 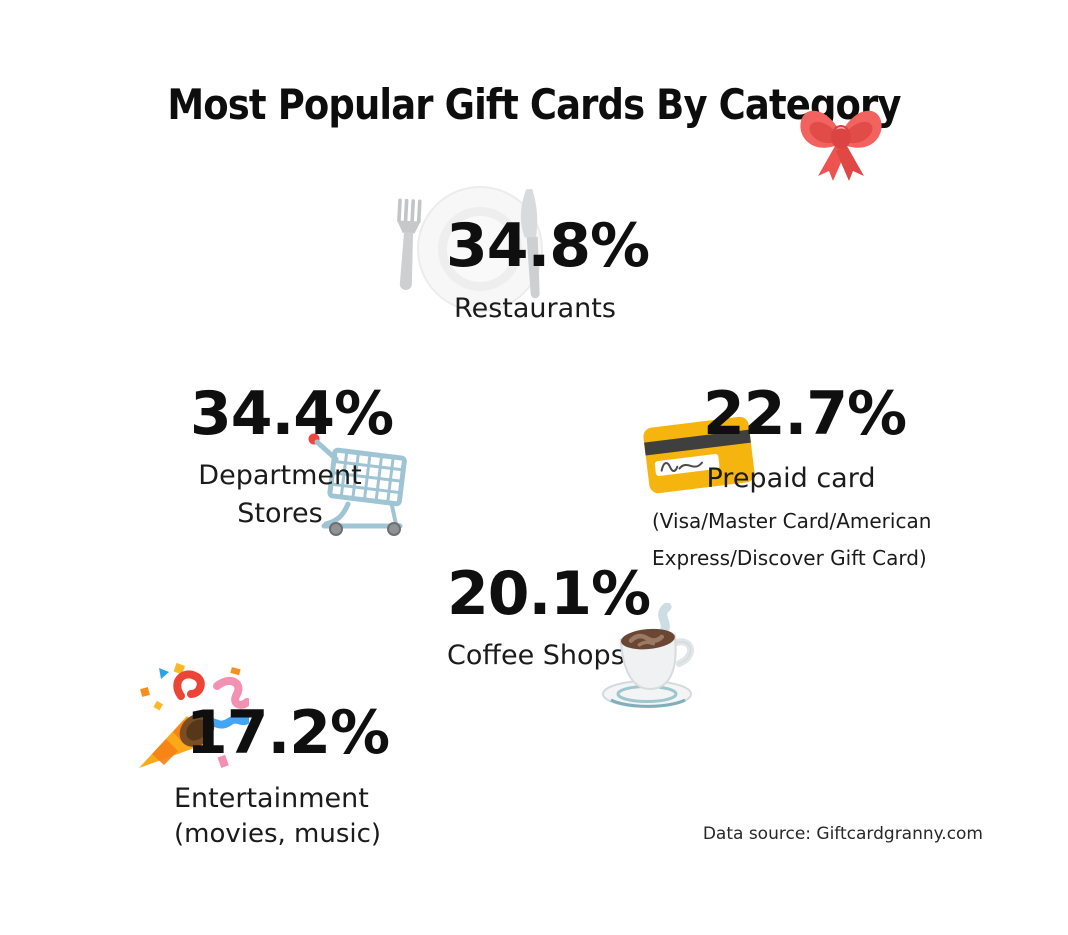 I want to click on coffee-cup-icon, so click(x=649, y=657).